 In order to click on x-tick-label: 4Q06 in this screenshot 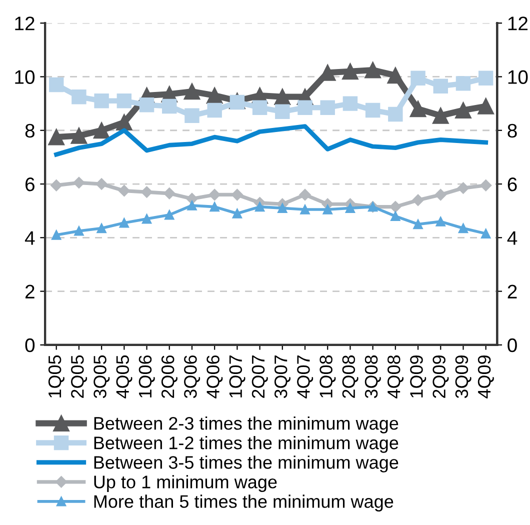, I will do `click(214, 376)`.